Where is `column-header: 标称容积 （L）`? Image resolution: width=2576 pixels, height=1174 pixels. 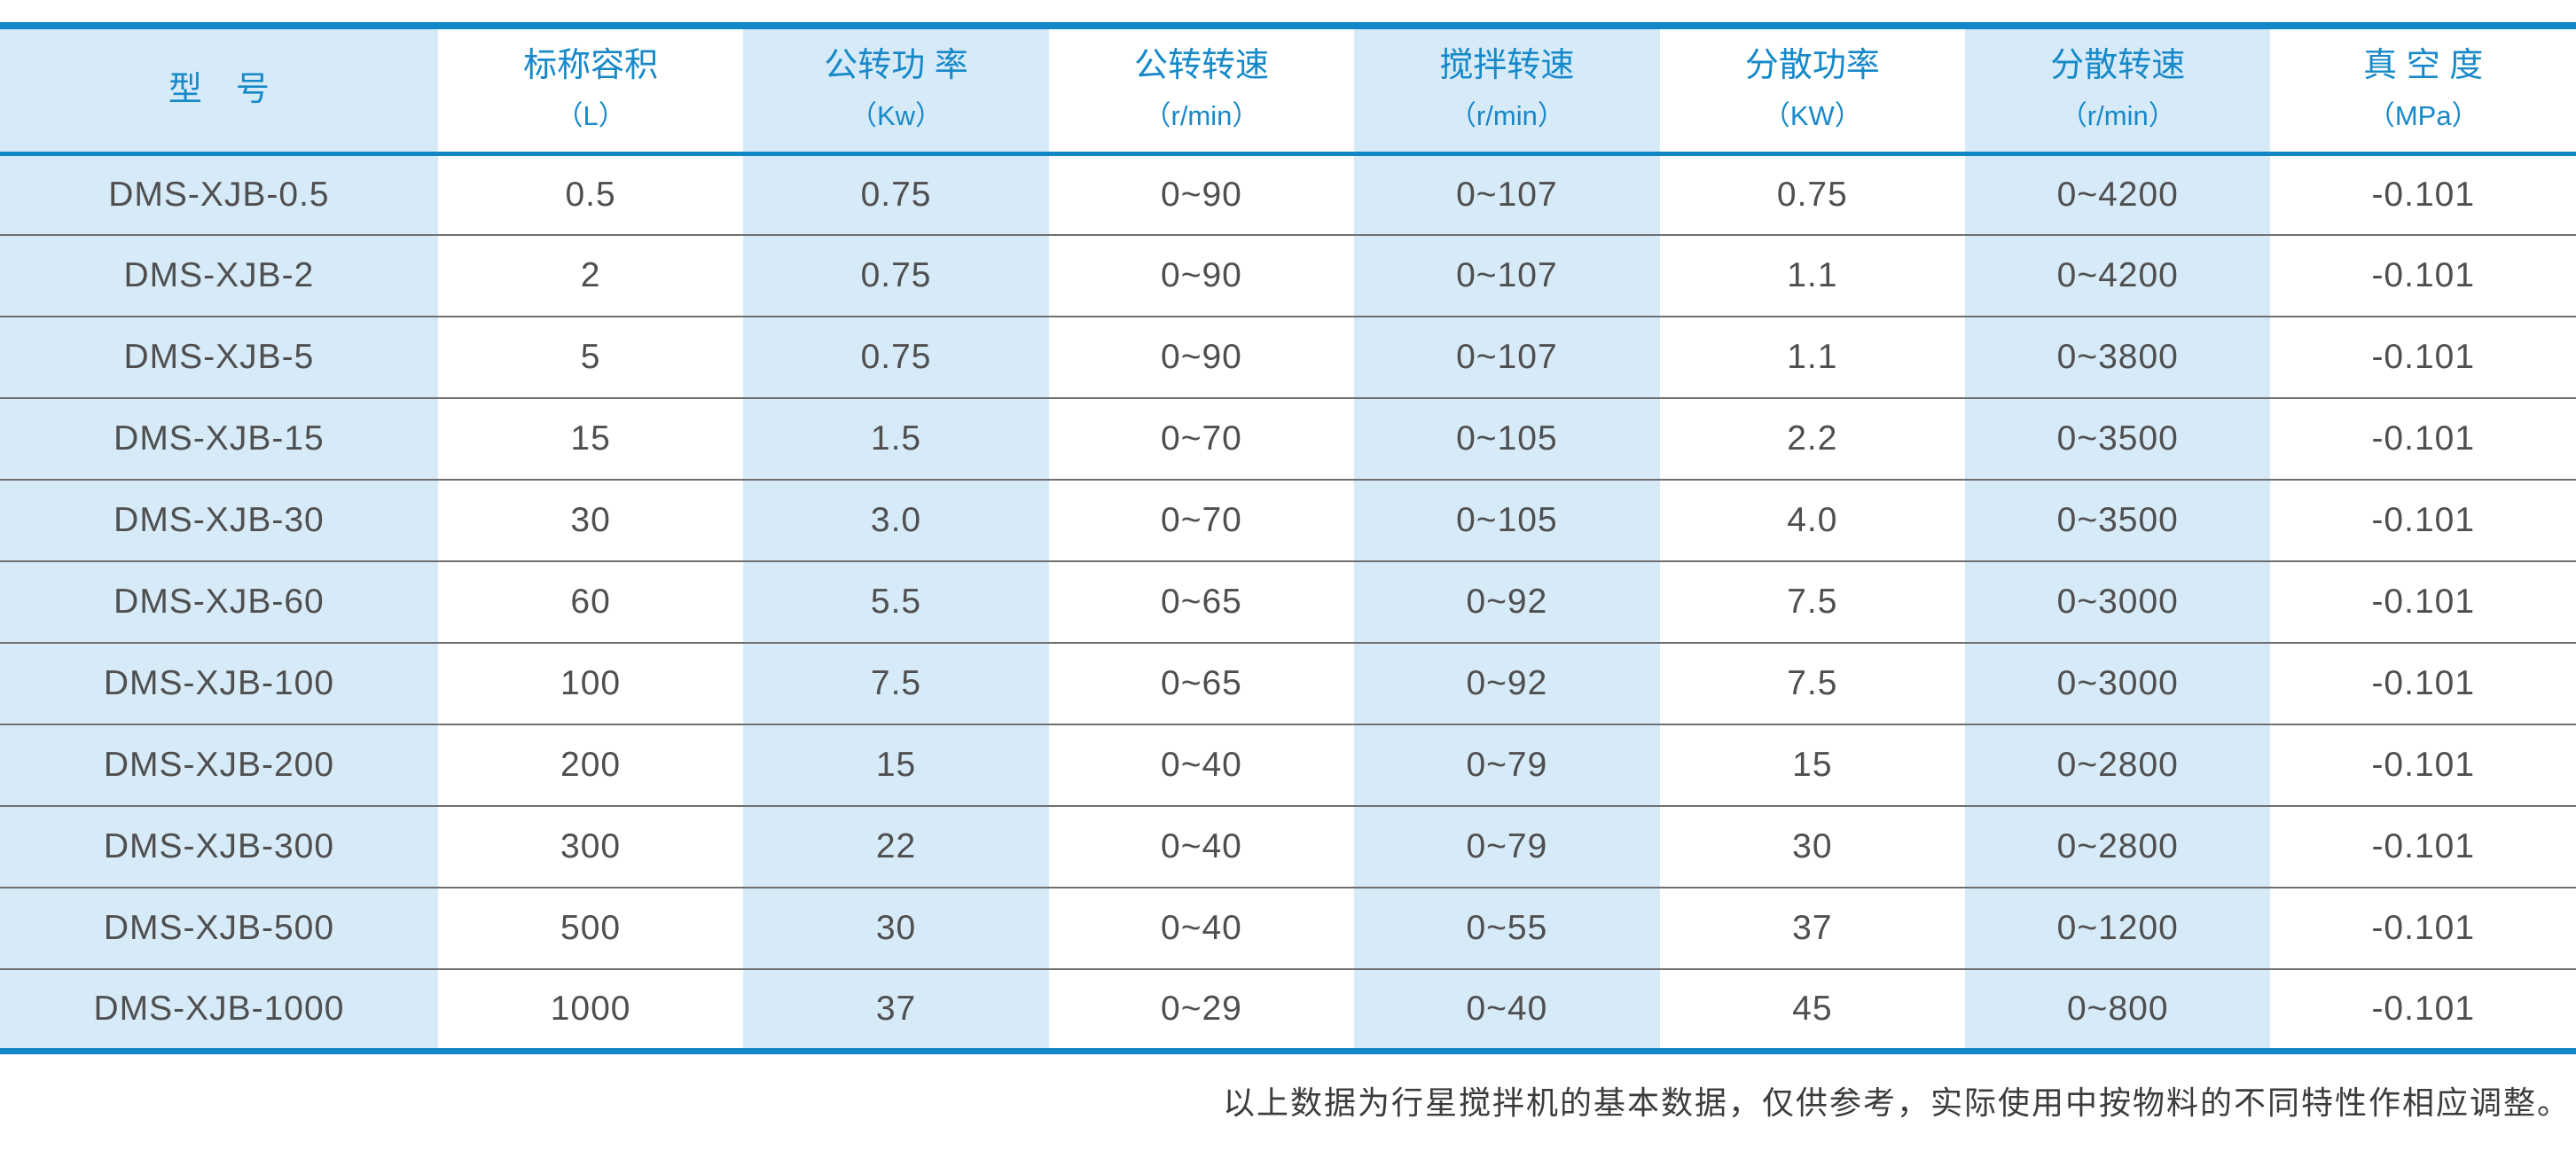
column-header: 标称容积 （L） is located at coordinates (590, 92).